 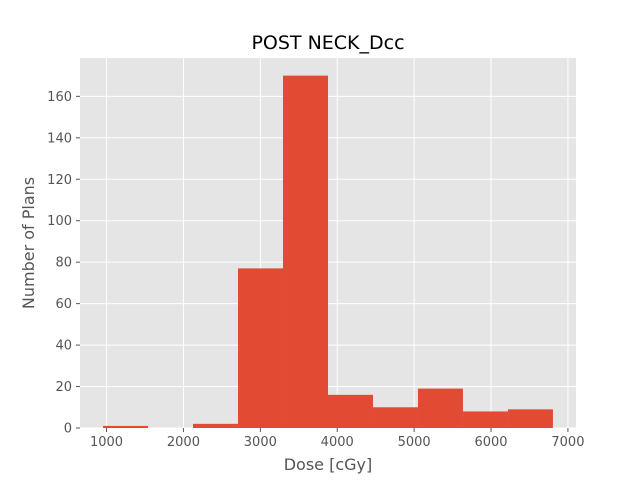 What do you see at coordinates (337, 442) in the screenshot?
I see `x-tick-label: 4000` at bounding box center [337, 442].